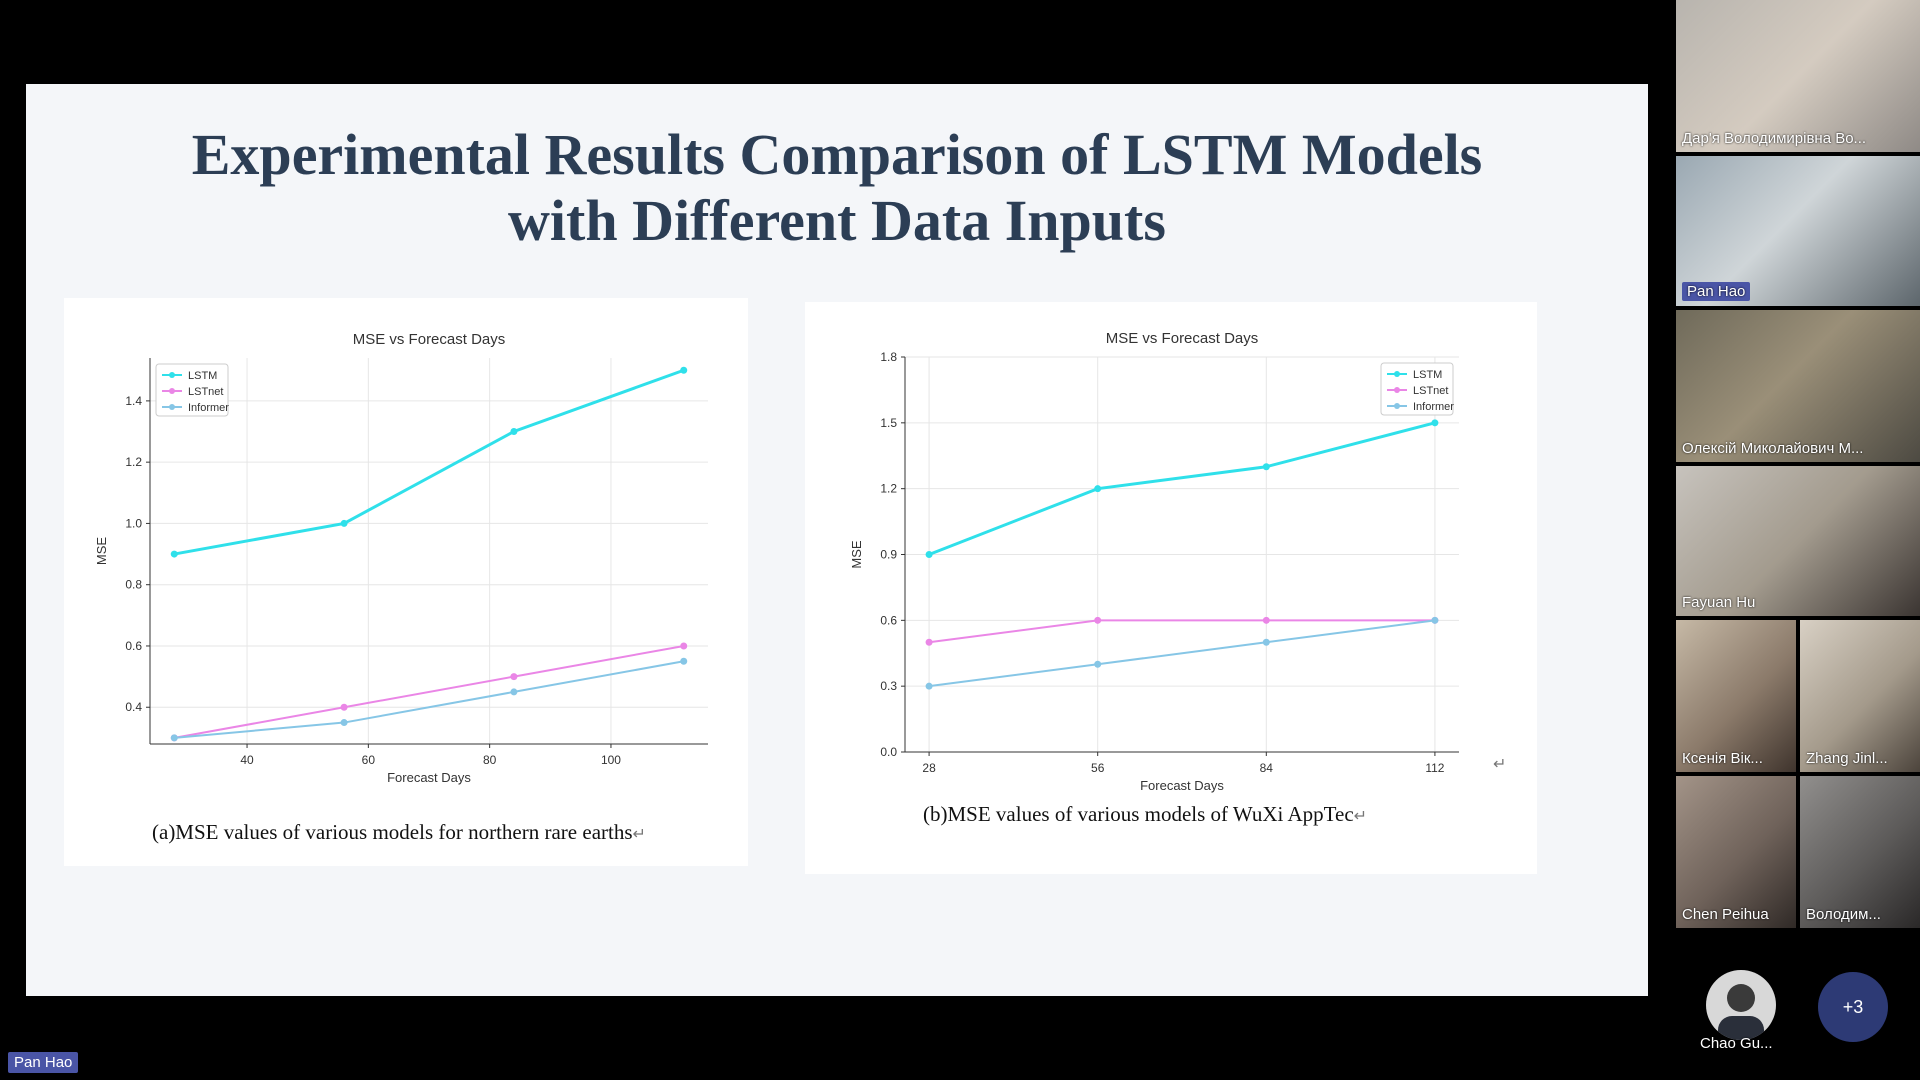 Image resolution: width=1920 pixels, height=1080 pixels. I want to click on avatar, so click(1741, 1005).